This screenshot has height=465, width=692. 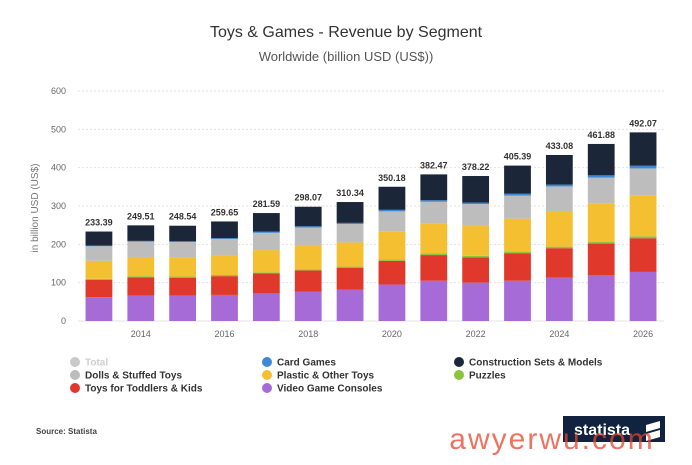 I want to click on legend-label: Total, so click(x=96, y=363).